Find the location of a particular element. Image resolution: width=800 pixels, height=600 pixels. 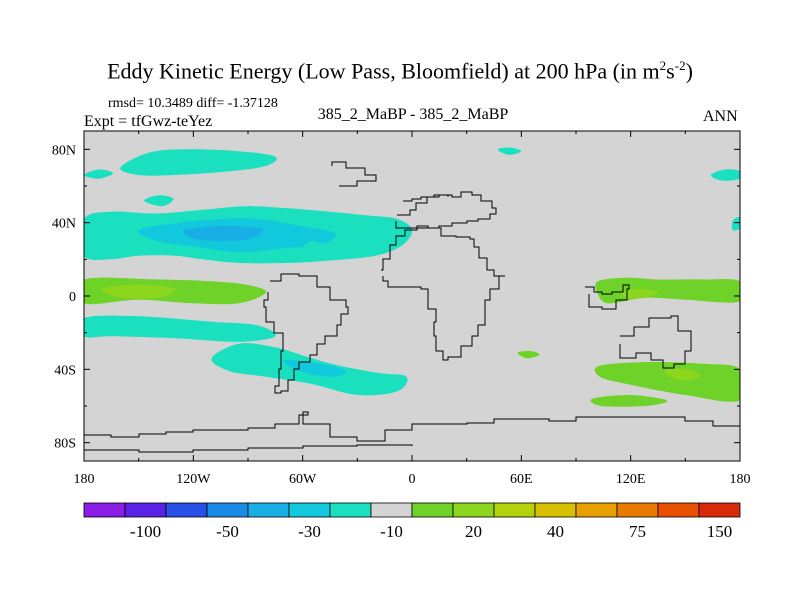

season-label: ANN is located at coordinates (720, 116).